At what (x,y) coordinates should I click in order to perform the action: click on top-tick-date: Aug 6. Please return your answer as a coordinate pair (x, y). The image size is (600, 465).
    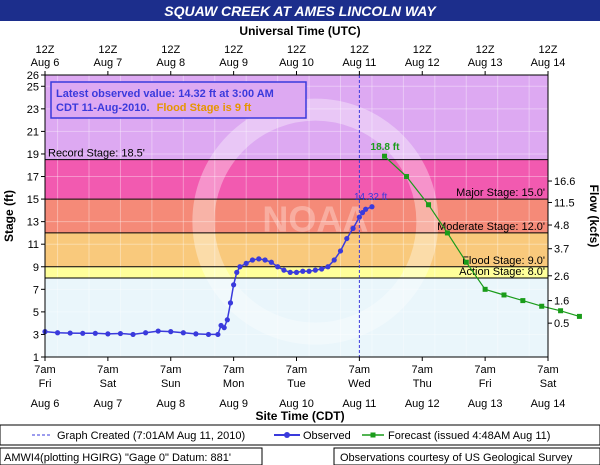
    Looking at the image, I should click on (45, 63).